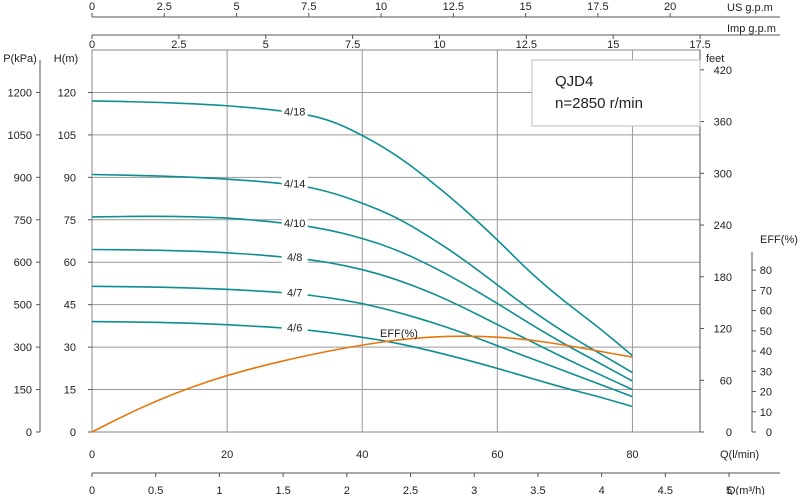  I want to click on y-axis-label-h: H(m), so click(66, 59).